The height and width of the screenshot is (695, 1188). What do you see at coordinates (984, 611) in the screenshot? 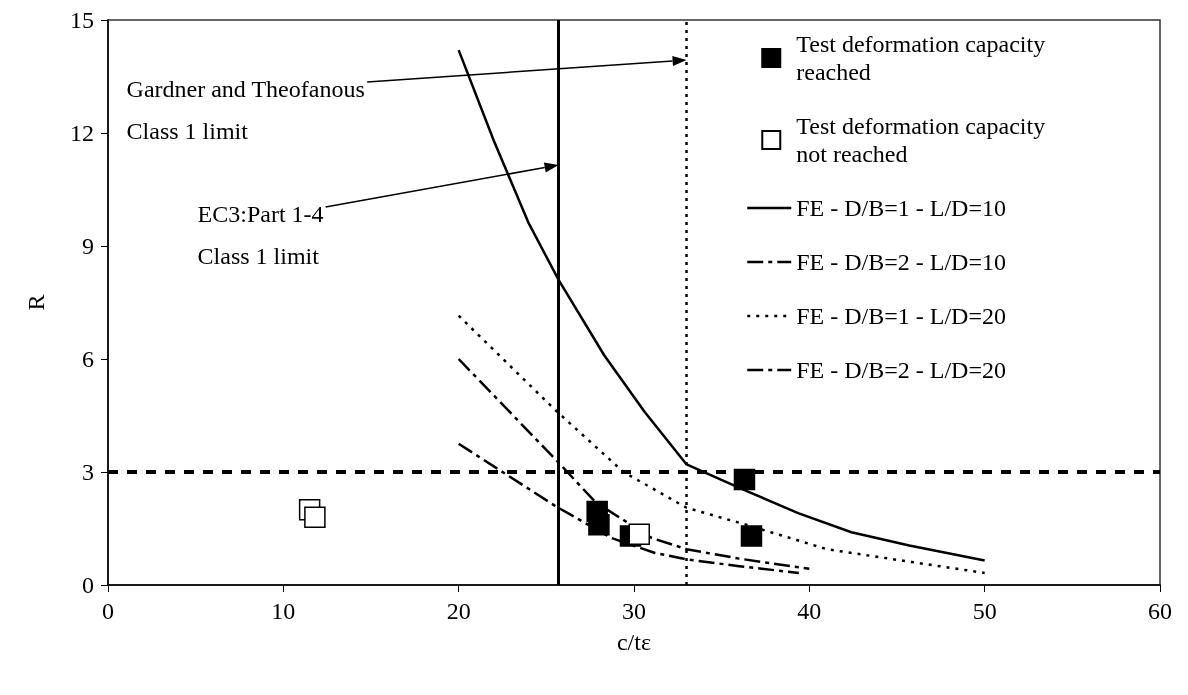
I see `x-tick-label: 50` at bounding box center [984, 611].